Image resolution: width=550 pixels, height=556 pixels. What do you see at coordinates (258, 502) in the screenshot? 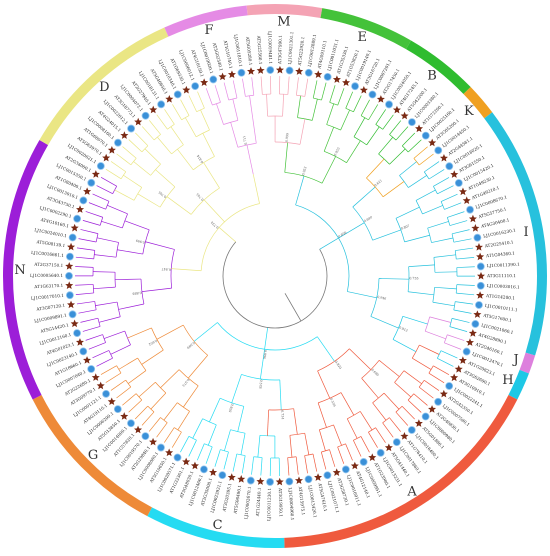
I see `leaf-label: AT1G24440.1` at bounding box center [258, 502].